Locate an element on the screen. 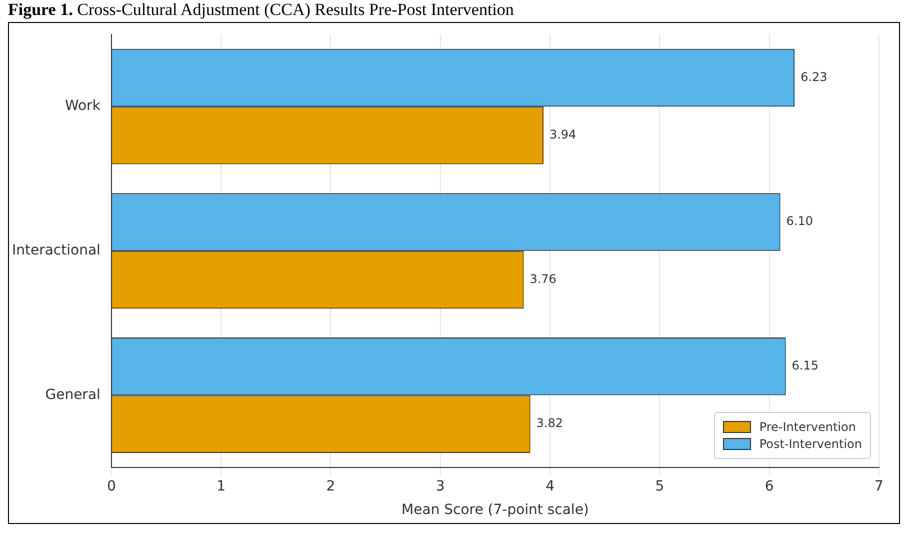 The image size is (916, 537). data-label: 6.15 is located at coordinates (805, 365).